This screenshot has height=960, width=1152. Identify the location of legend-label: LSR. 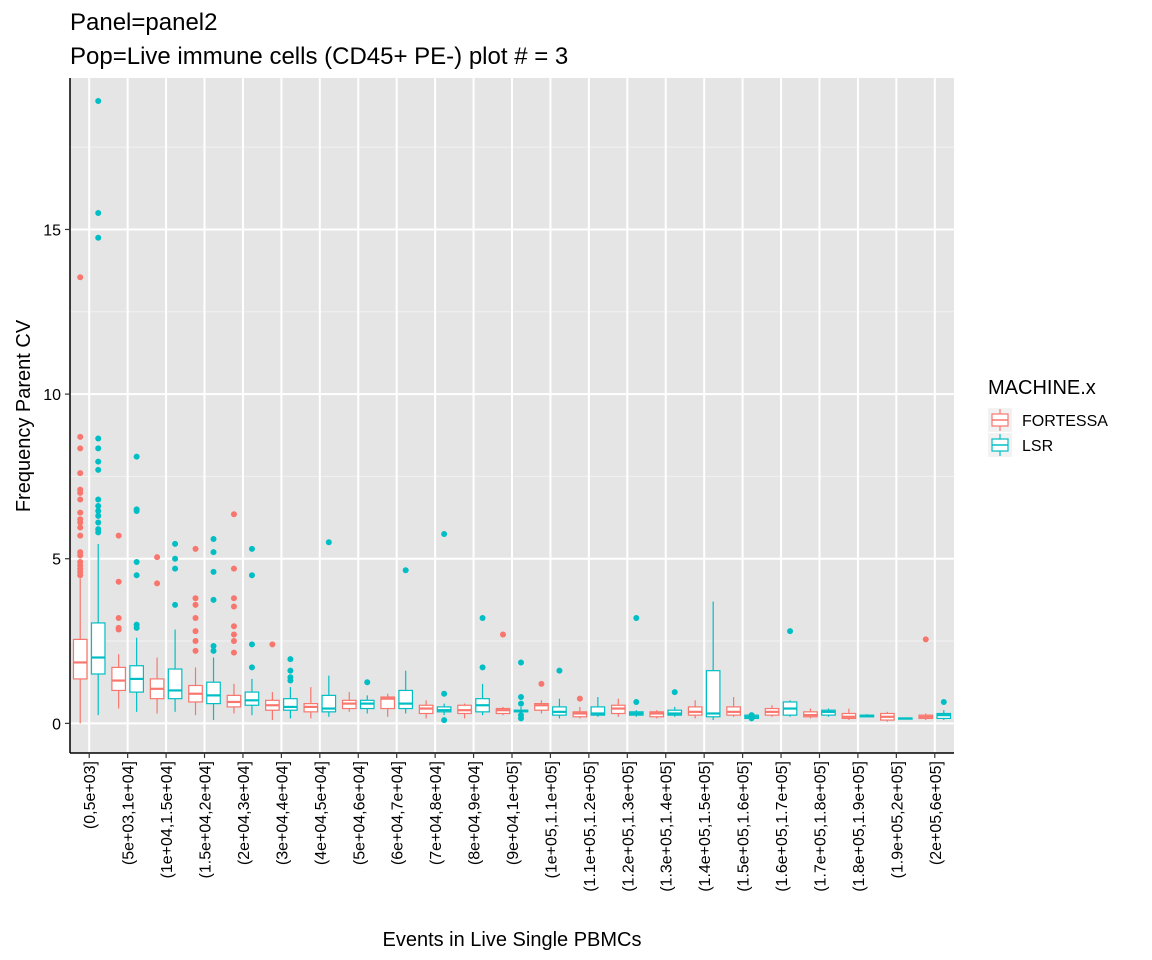
(1037, 446).